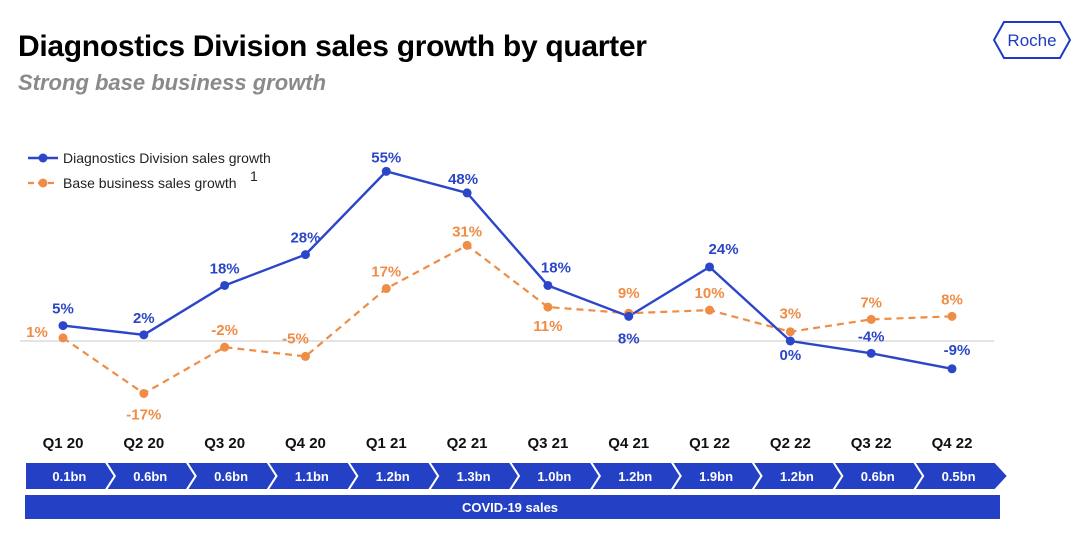  I want to click on x-tick-label: Q1 21, so click(386, 443).